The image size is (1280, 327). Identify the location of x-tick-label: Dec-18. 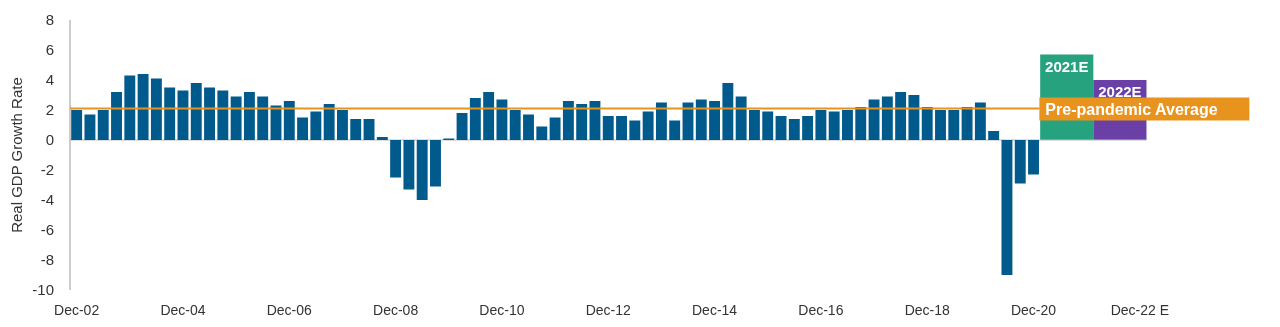
(927, 310).